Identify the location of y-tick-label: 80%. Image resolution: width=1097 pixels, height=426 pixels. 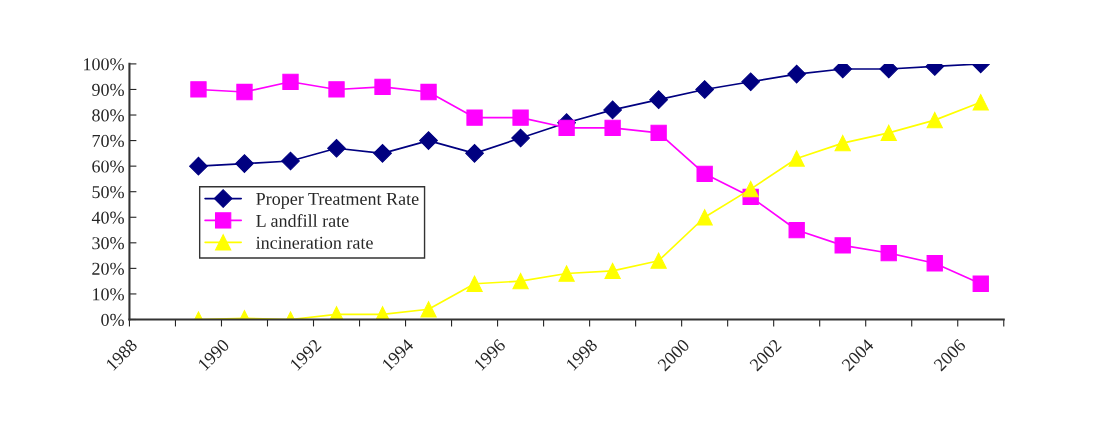
(108, 115).